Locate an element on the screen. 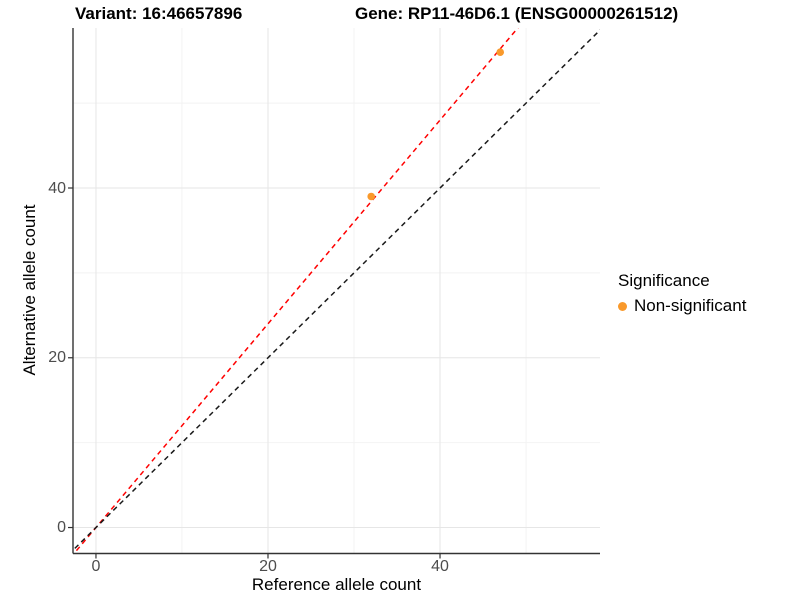  x-tick-label: 20 is located at coordinates (268, 566).